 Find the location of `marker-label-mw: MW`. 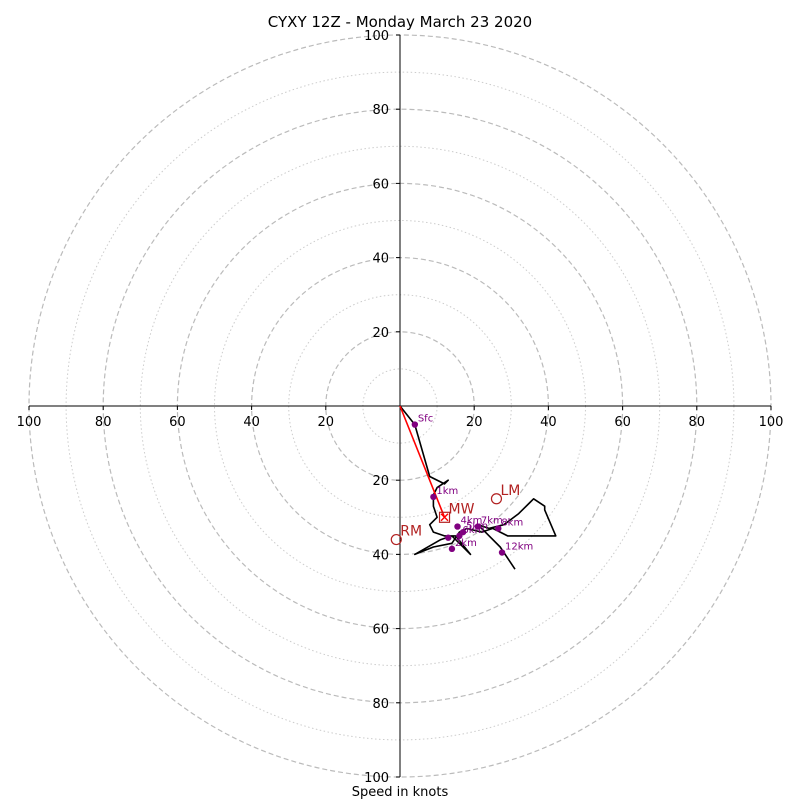

marker-label-mw: MW is located at coordinates (462, 509).